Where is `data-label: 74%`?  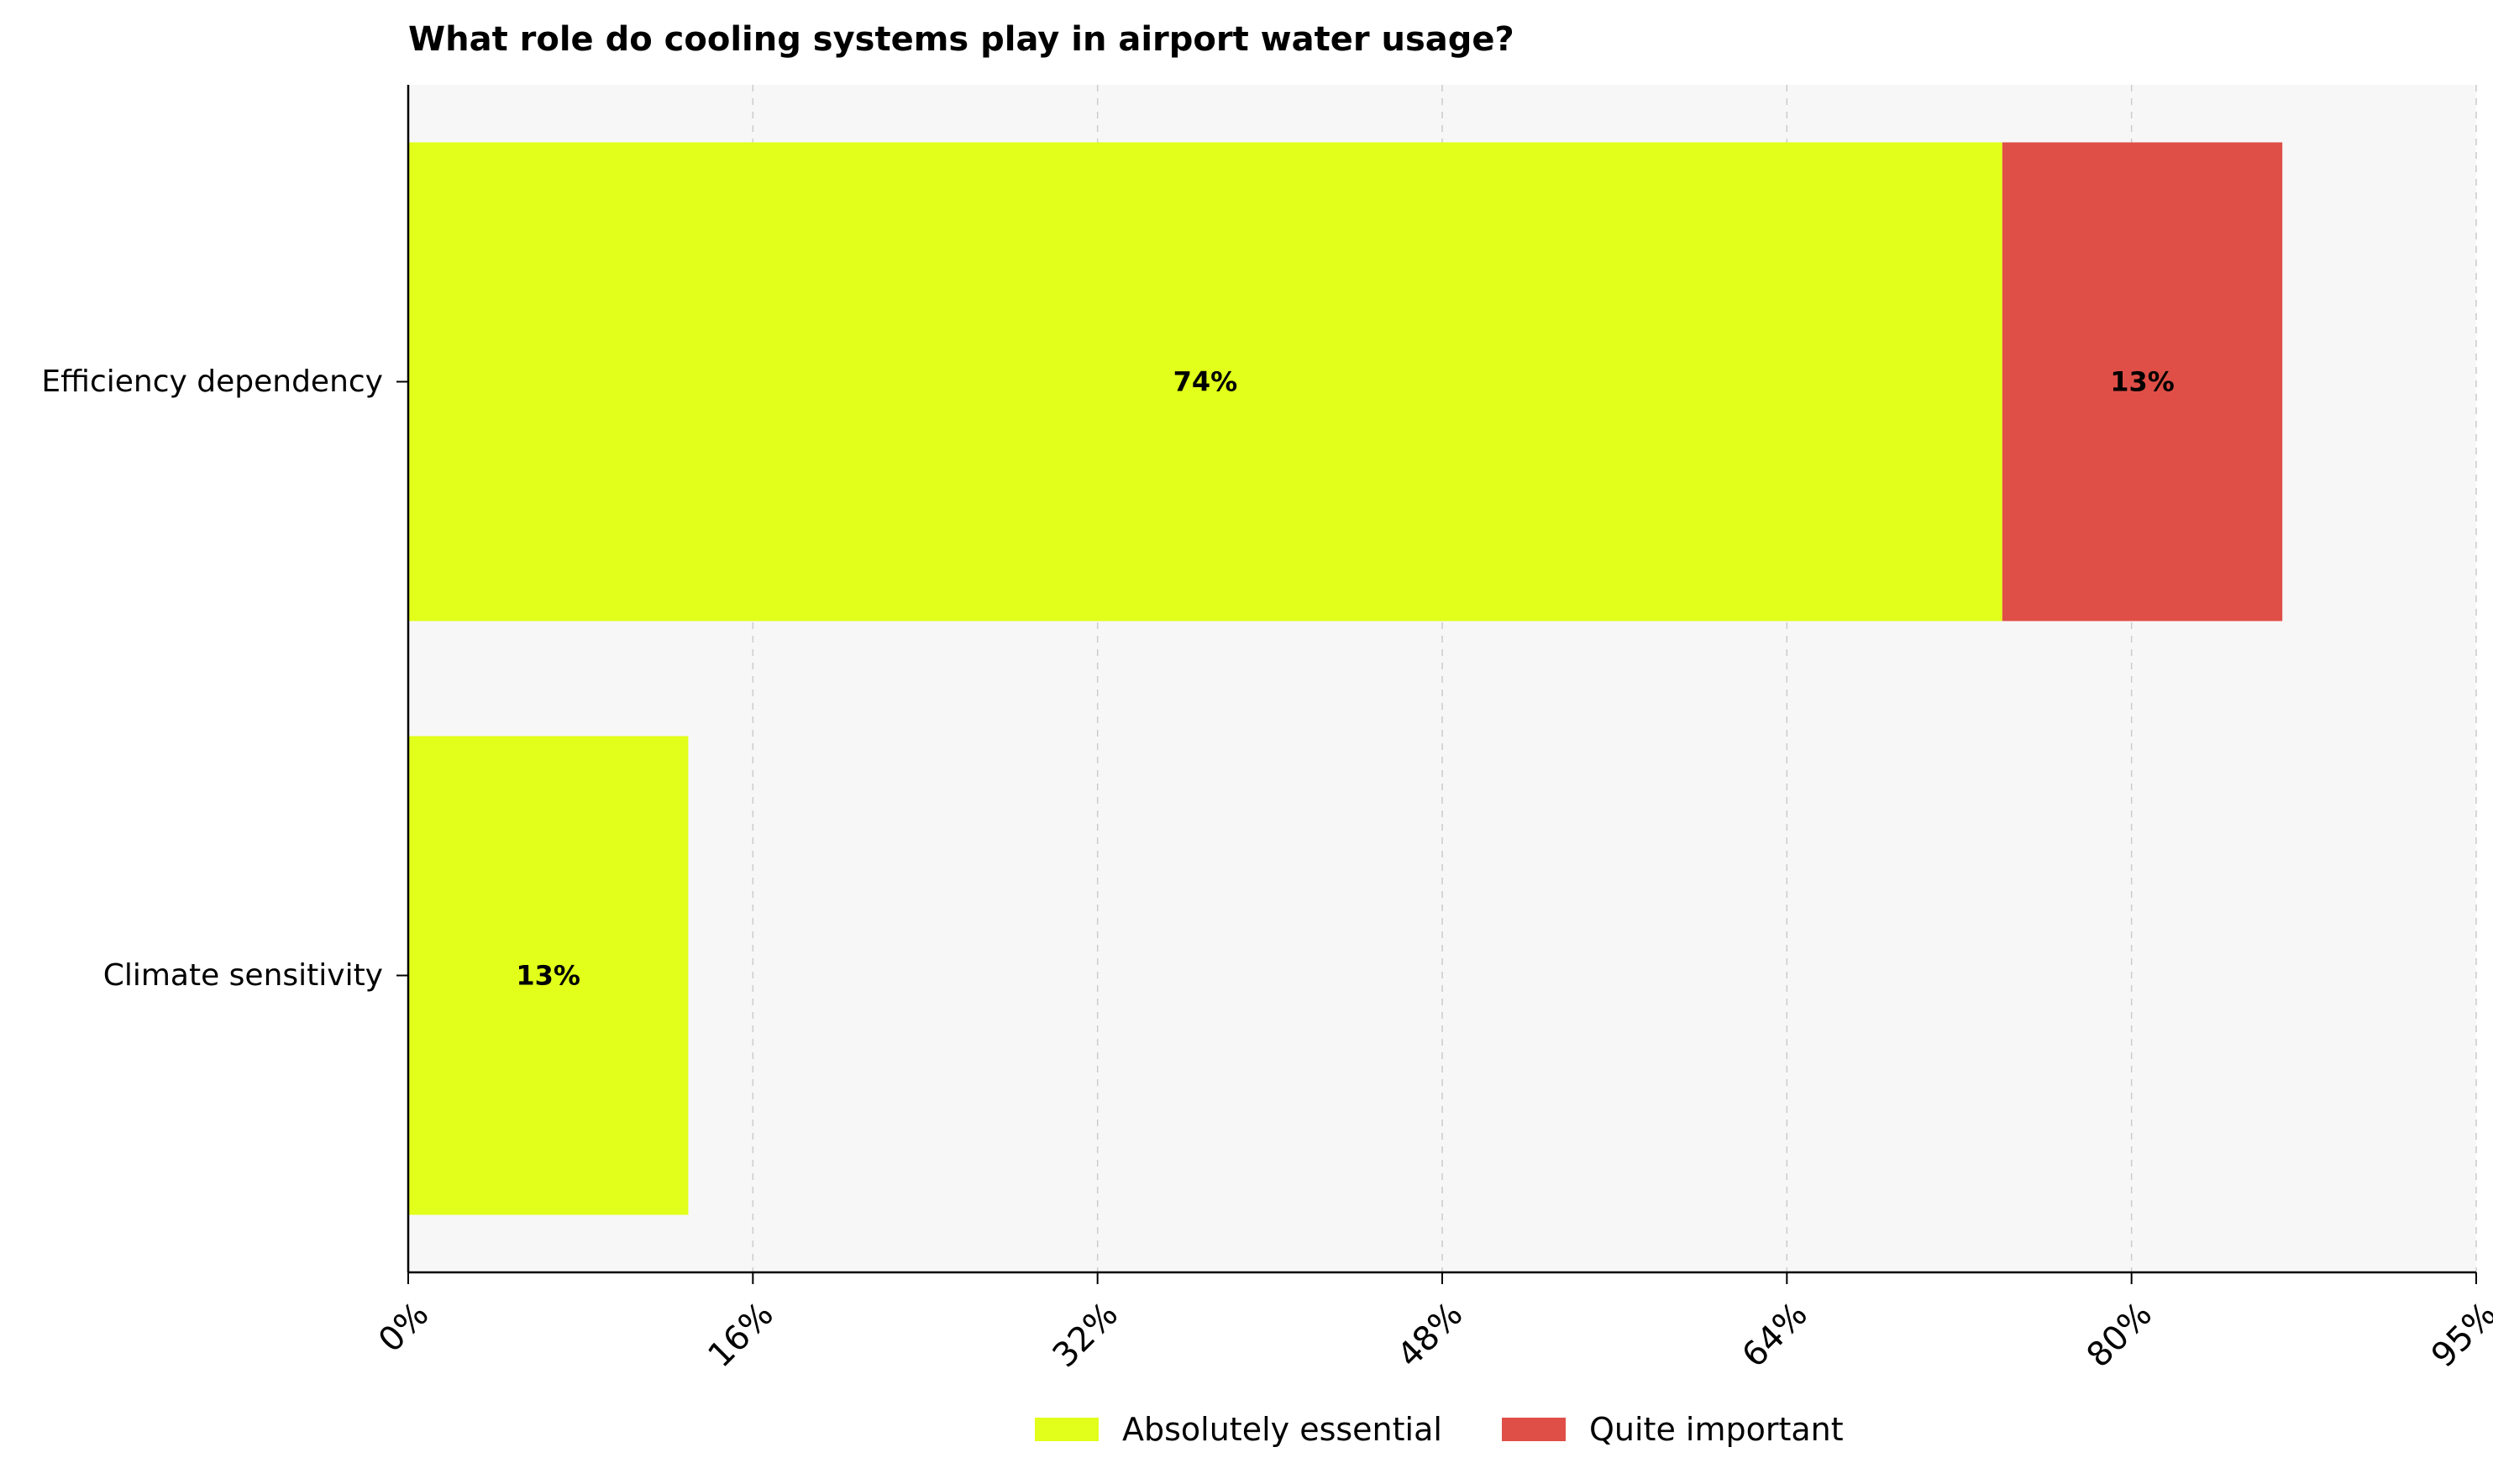
data-label: 74% is located at coordinates (1206, 382).